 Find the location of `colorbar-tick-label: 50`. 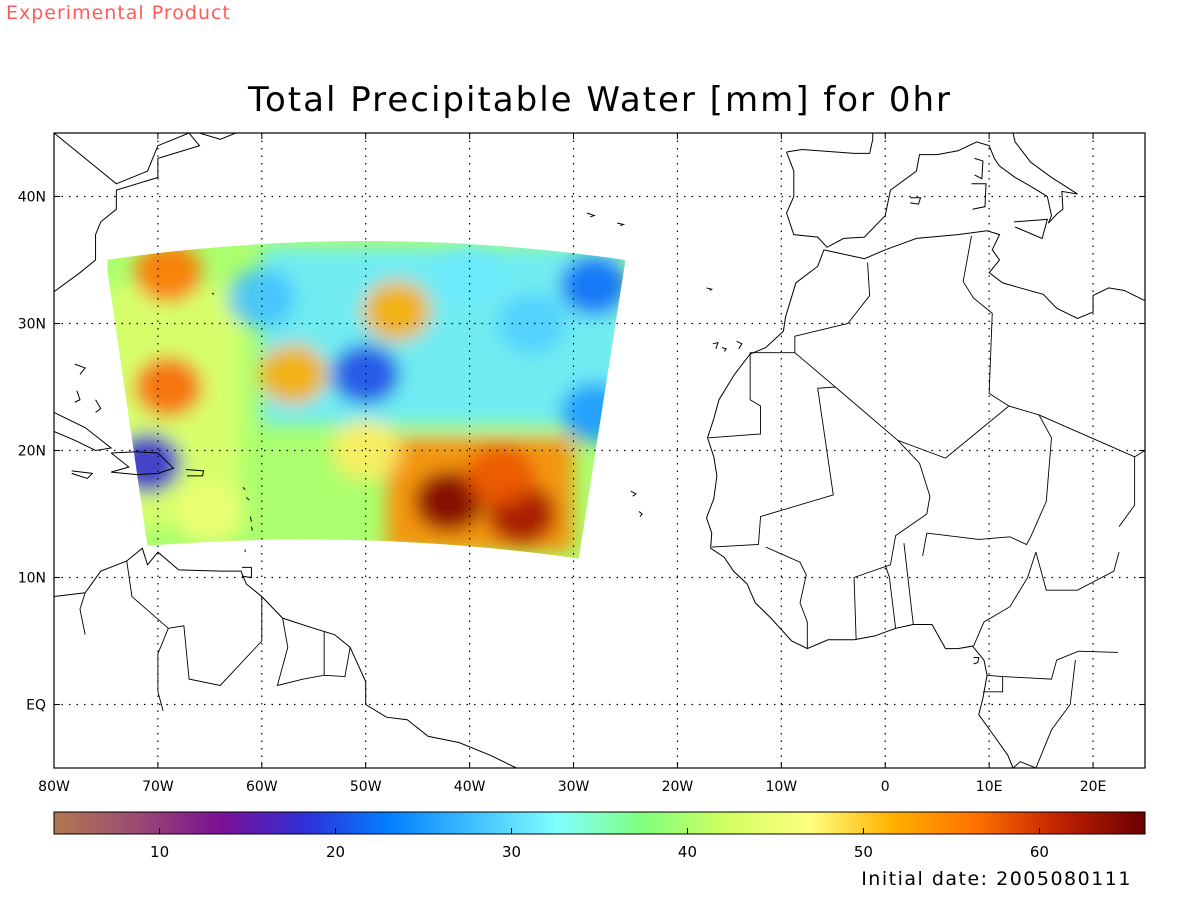

colorbar-tick-label: 50 is located at coordinates (863, 852).